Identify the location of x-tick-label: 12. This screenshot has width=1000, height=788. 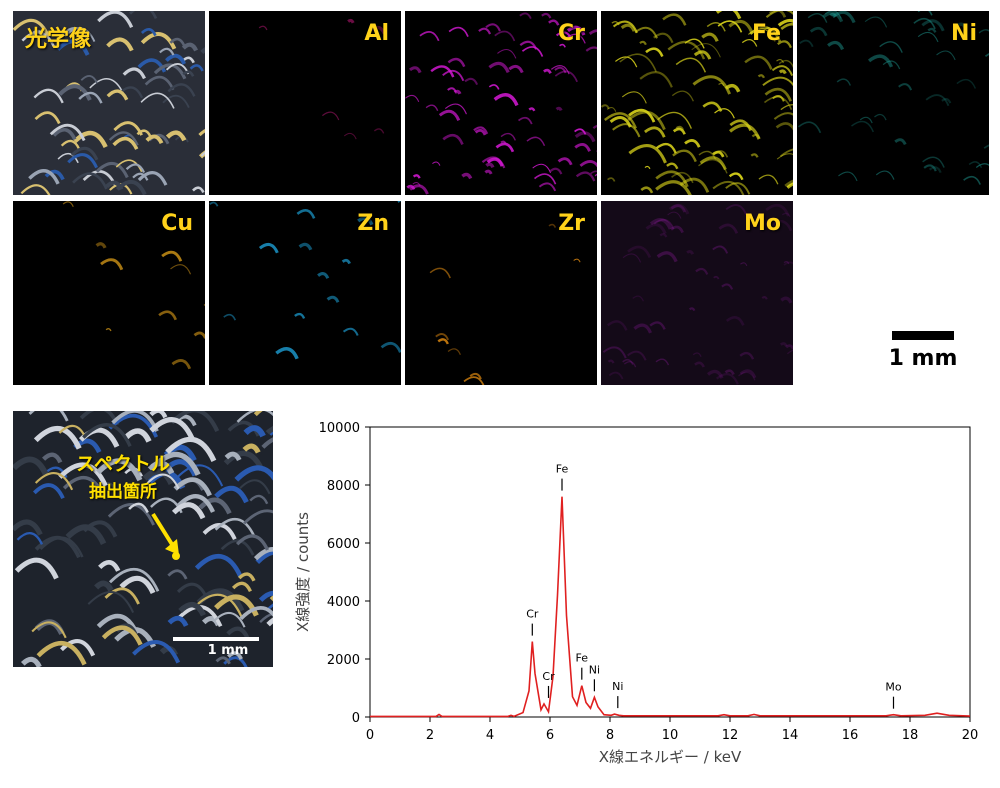
(730, 735).